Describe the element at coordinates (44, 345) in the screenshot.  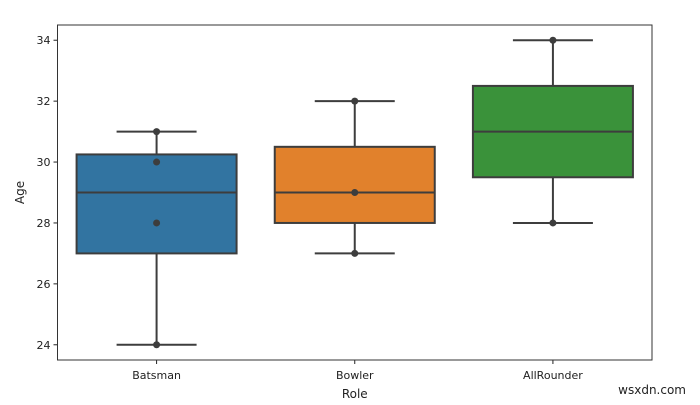
I see `y-tick-label: 24` at that location.